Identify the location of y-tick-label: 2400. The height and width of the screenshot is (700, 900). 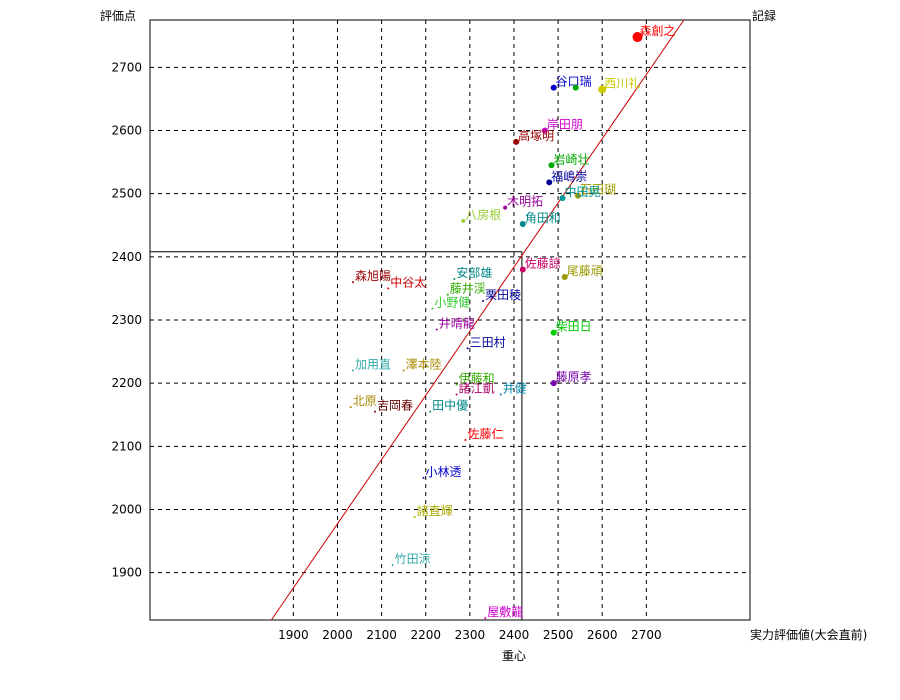
(126, 257).